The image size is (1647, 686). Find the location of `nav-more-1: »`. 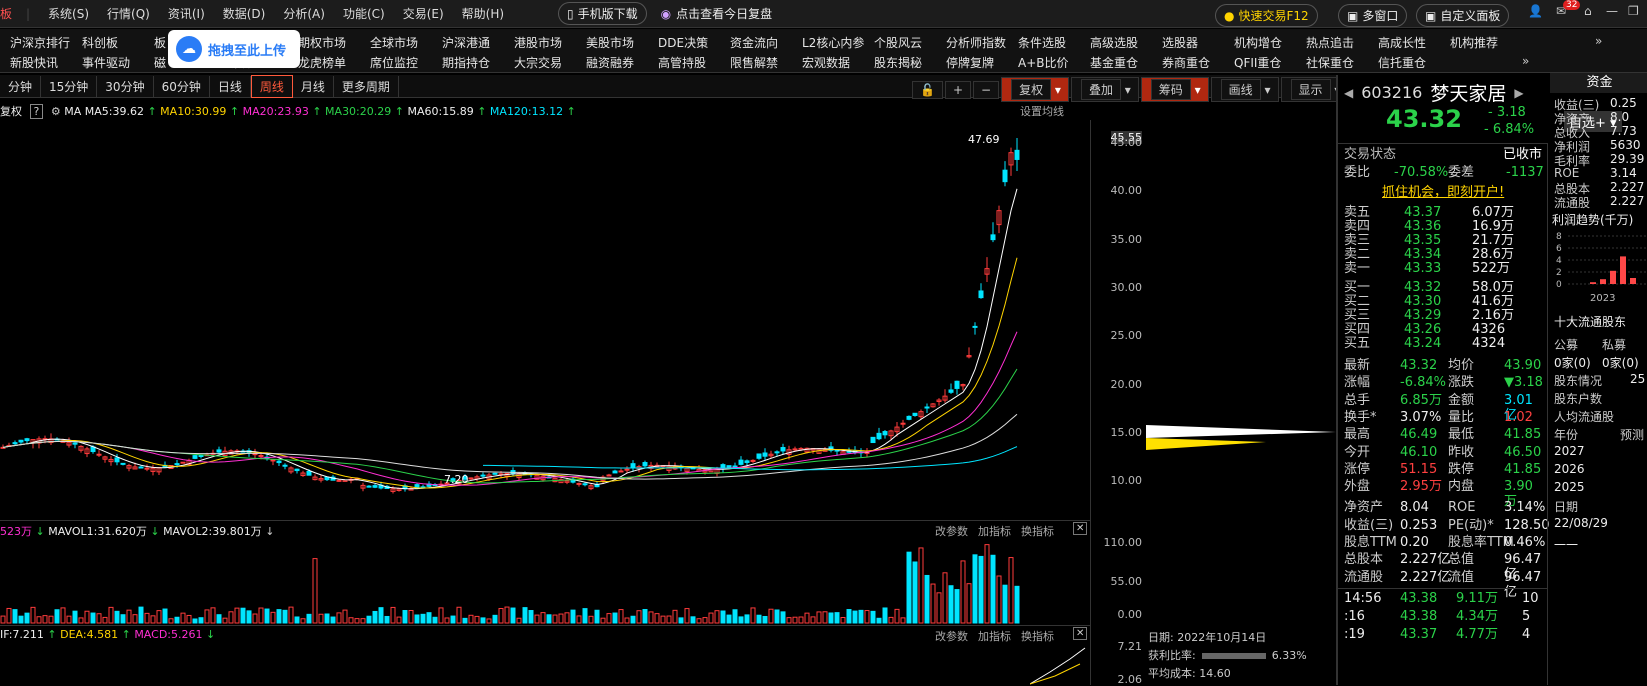

nav-more-1: » is located at coordinates (1599, 41).